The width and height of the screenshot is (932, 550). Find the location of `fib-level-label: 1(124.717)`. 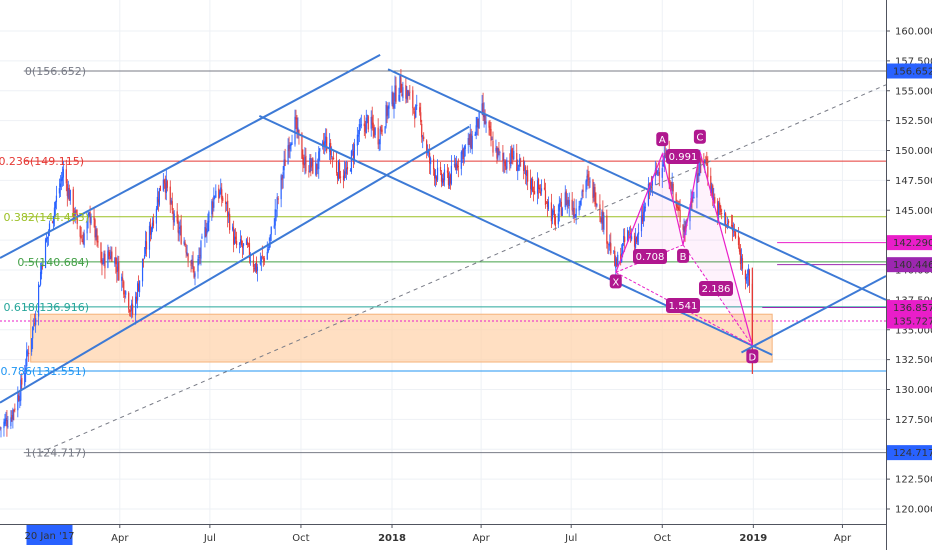

fib-level-label: 1(124.717) is located at coordinates (55, 453).